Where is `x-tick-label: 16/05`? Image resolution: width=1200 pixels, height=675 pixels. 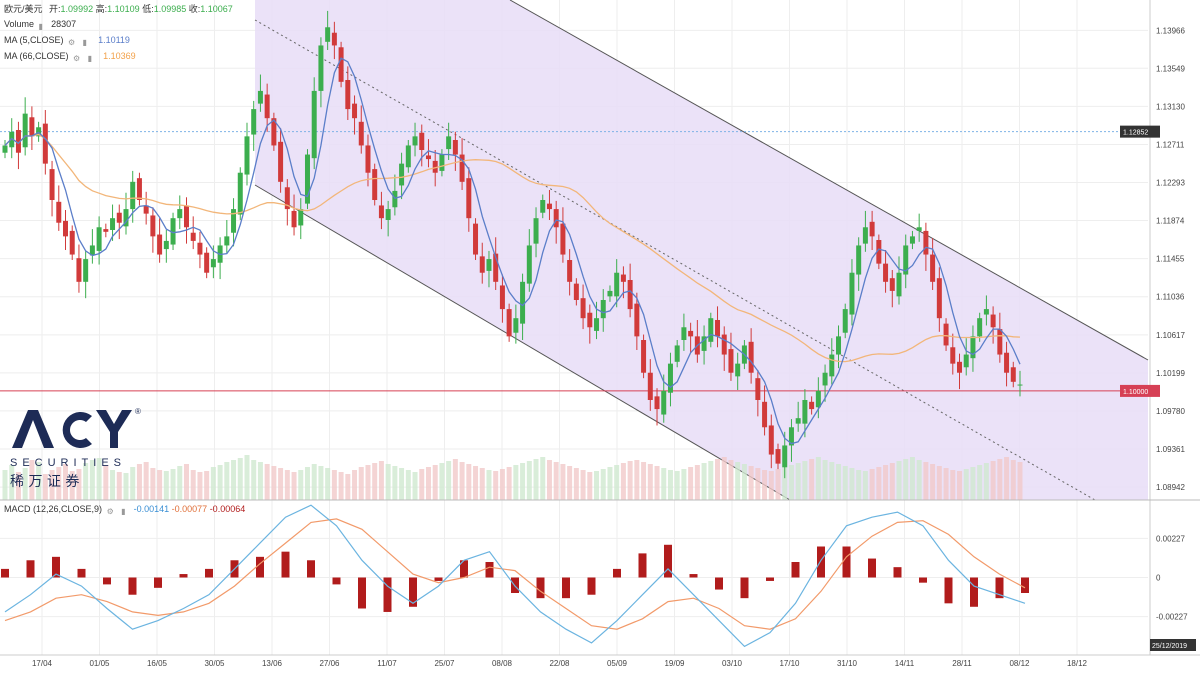 x-tick-label: 16/05 is located at coordinates (157, 663).